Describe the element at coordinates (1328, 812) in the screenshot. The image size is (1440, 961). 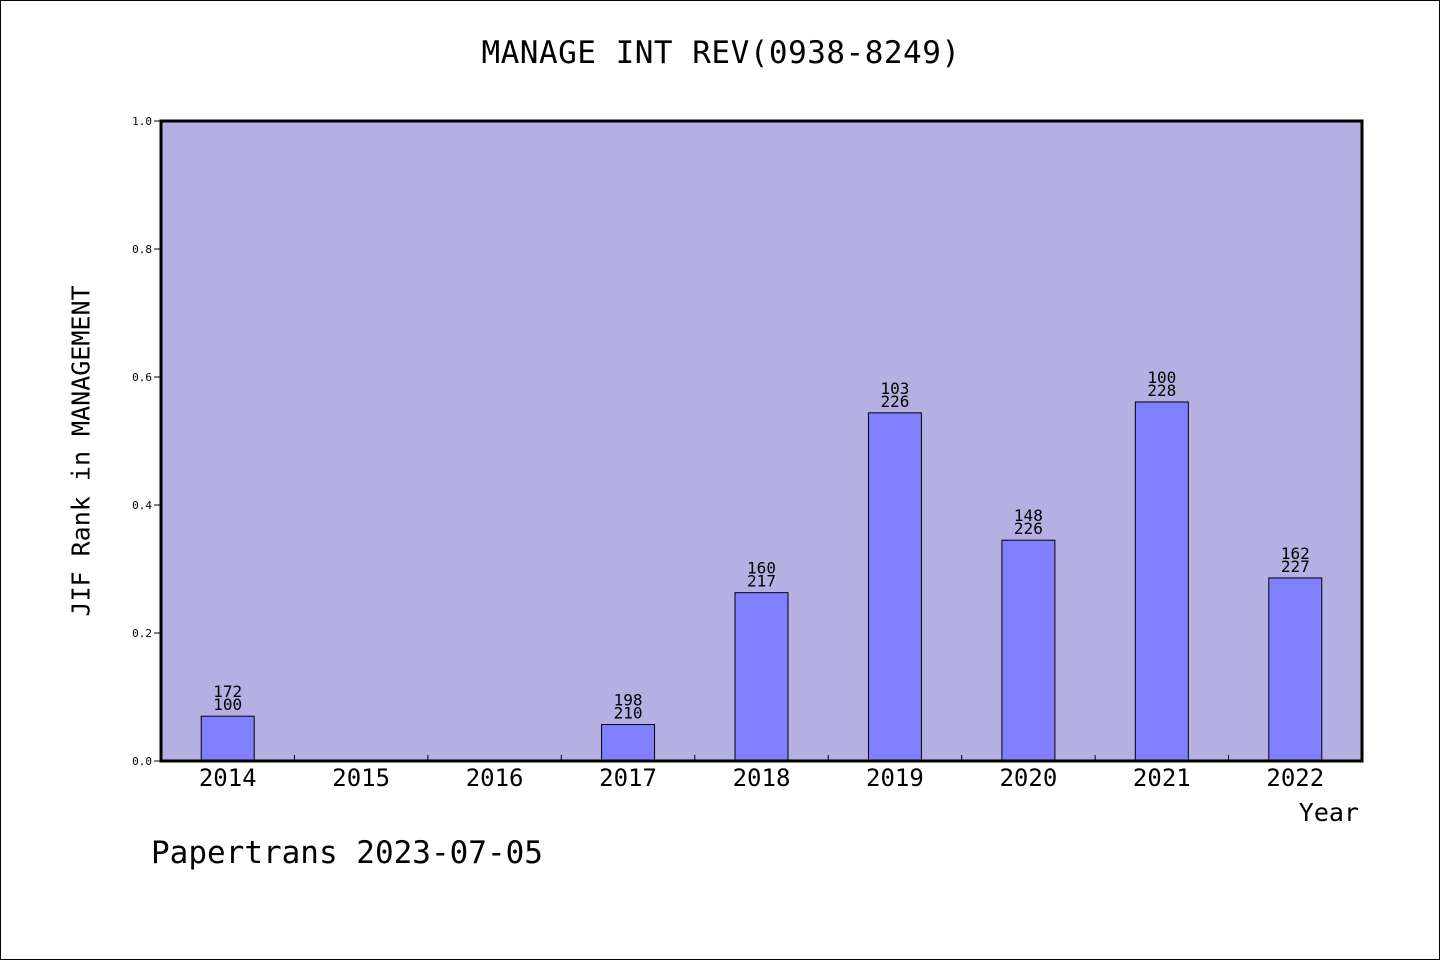
I see `x-axis-label: Year` at that location.